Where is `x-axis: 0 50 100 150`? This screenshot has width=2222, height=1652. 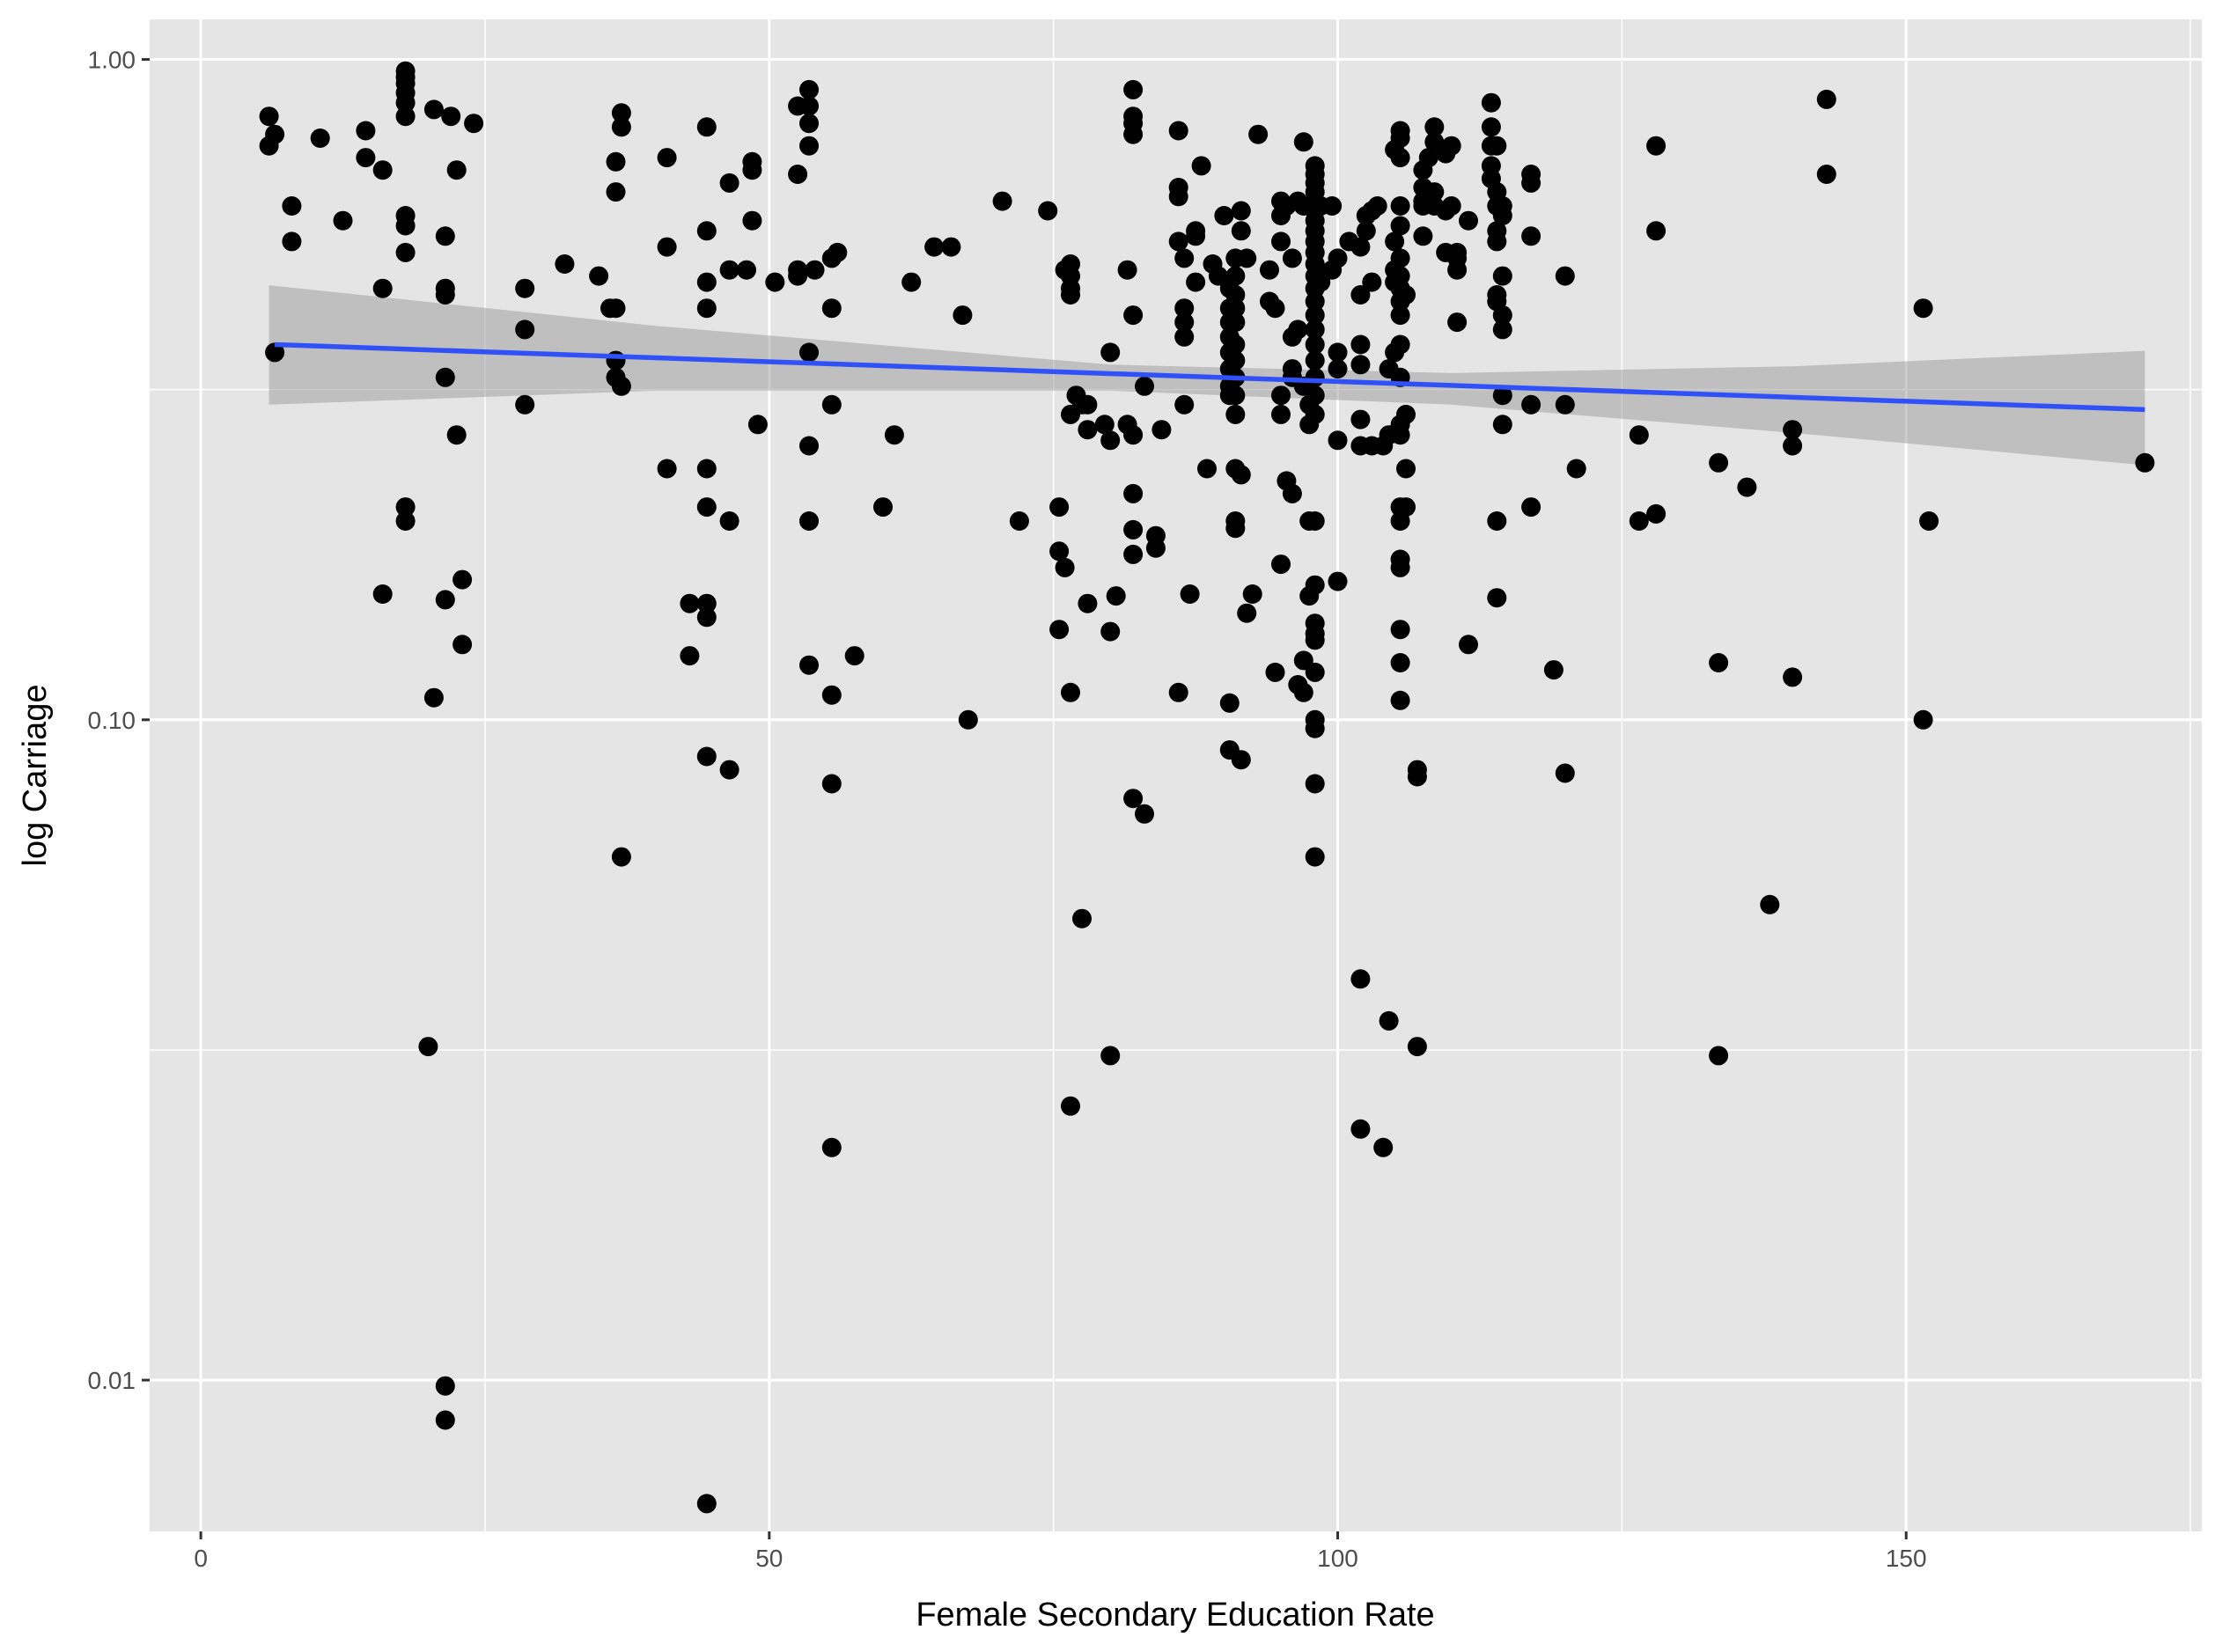
x-axis: 0 50 100 150 is located at coordinates (1060, 1551).